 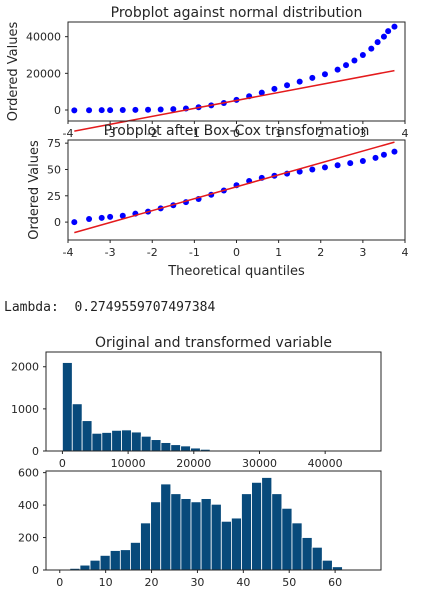 I want to click on panel-4-y-tick-label: 200, so click(x=28, y=538).